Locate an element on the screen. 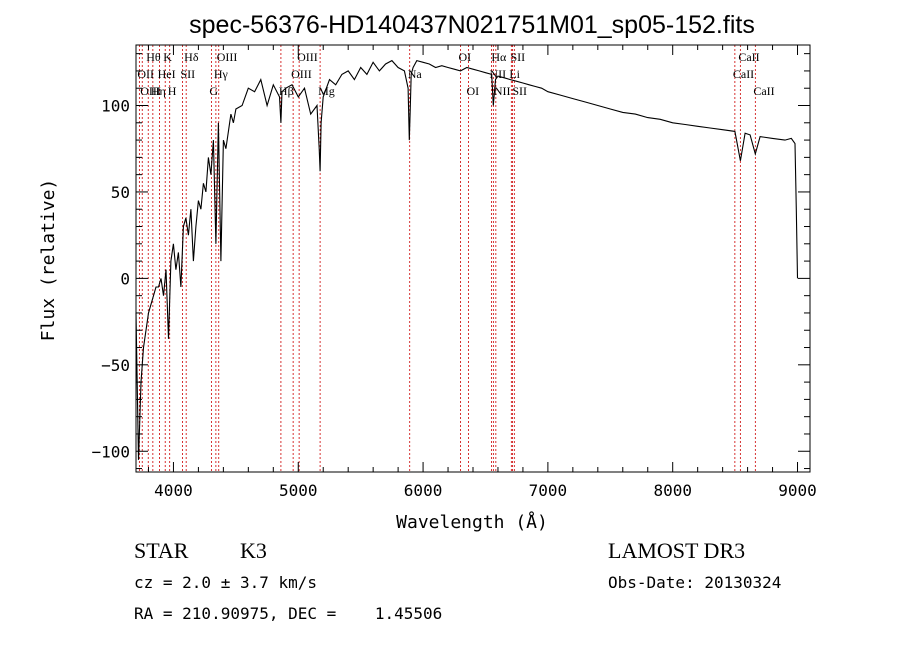  cz-readout: cz = 2.0 ± 3.7 km/s is located at coordinates (226, 582).